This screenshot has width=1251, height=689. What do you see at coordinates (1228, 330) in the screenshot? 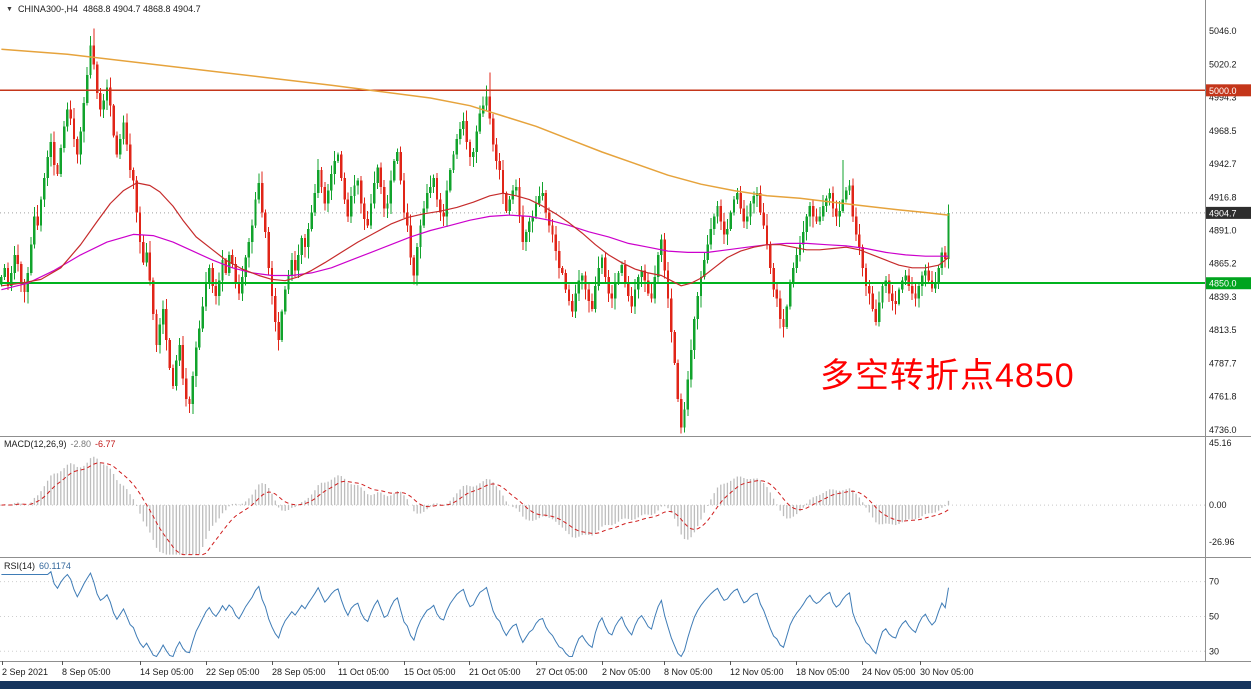
I see `price-axis` at bounding box center [1228, 330].